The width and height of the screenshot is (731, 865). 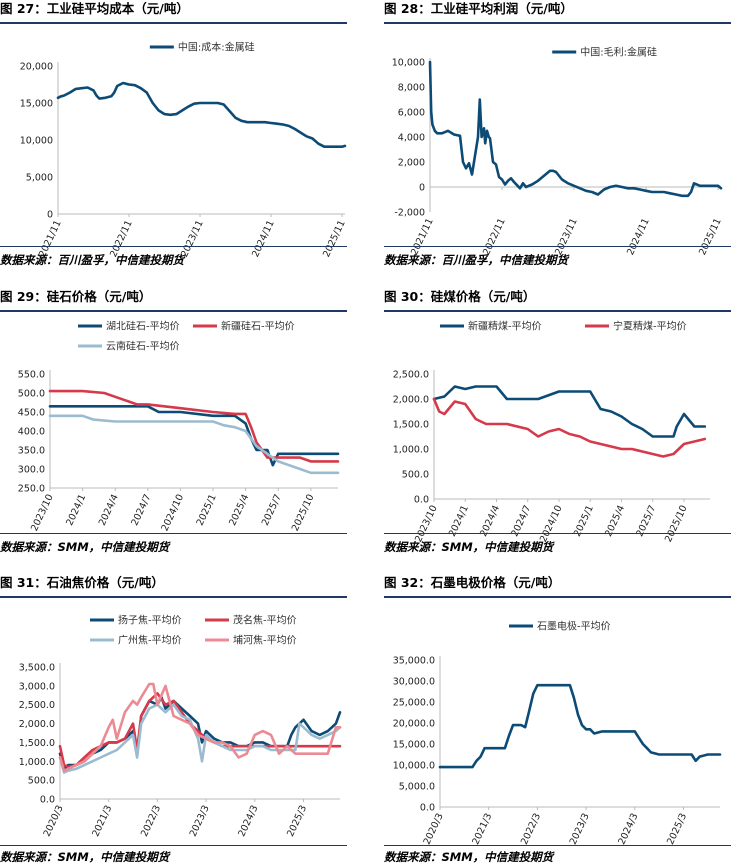 I want to click on x-tick-label: 2024/3, so click(x=628, y=829).